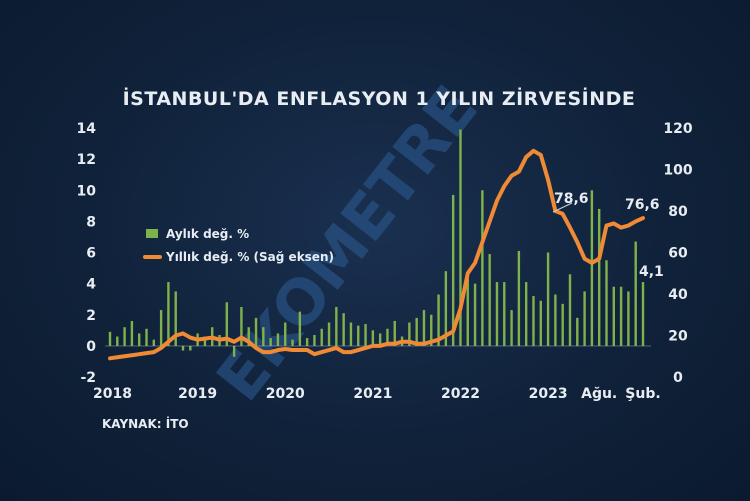 The height and width of the screenshot is (501, 750). Describe the element at coordinates (87, 191) in the screenshot. I see `left-tick-label: 10` at that location.